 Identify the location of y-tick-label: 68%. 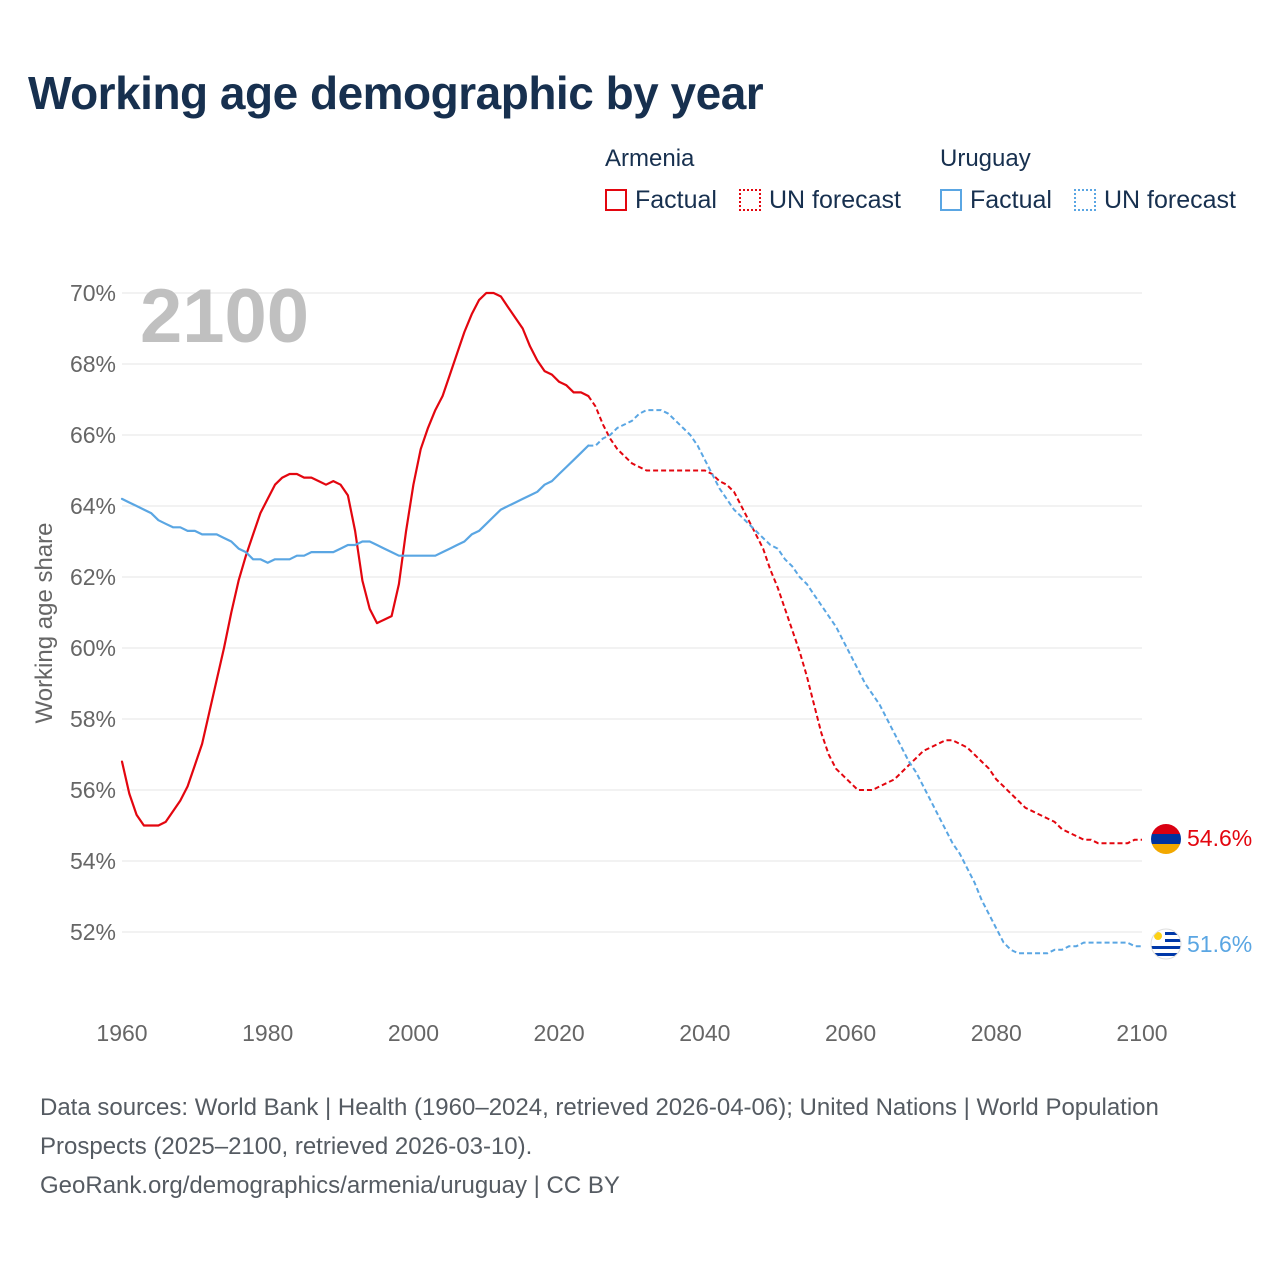
(93, 364).